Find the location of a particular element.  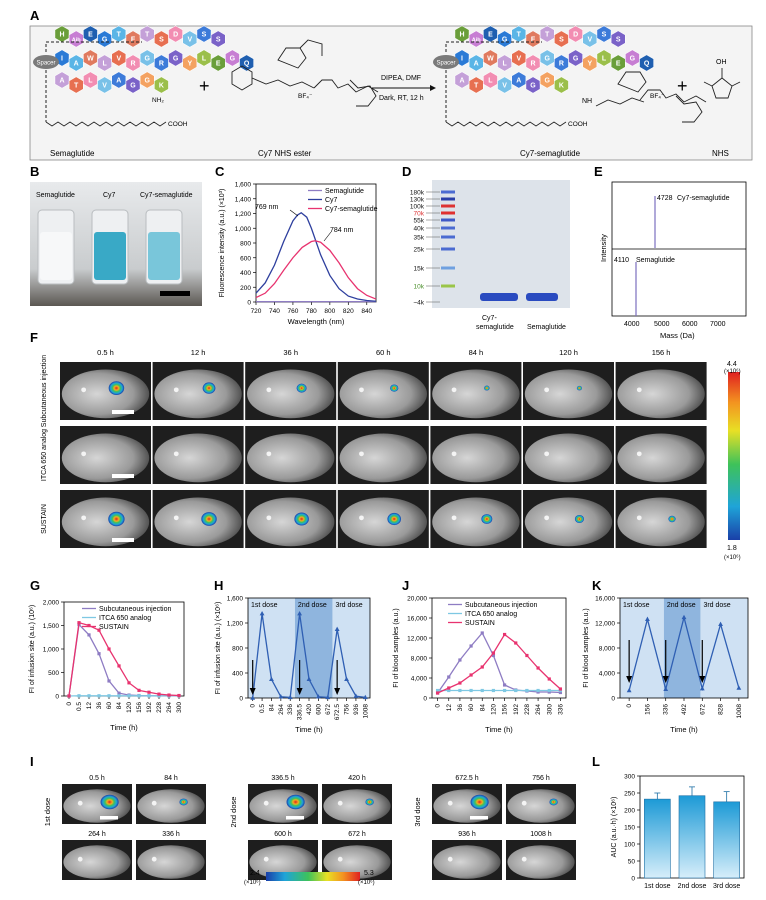

x-tick-label: 0 is located at coordinates (438, 706).